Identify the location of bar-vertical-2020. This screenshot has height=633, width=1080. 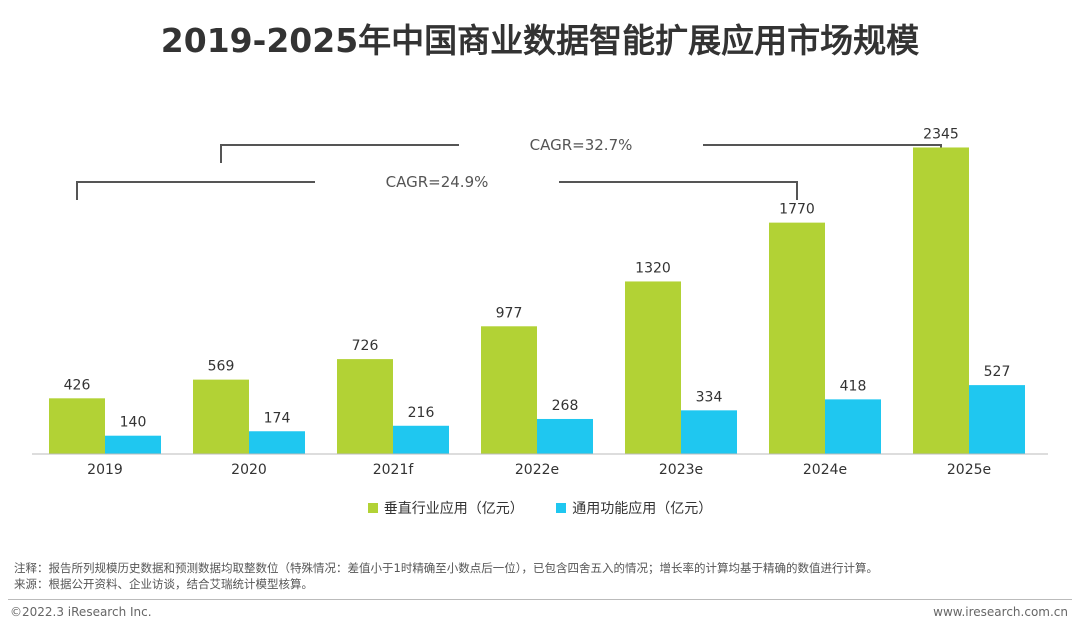
(221, 416).